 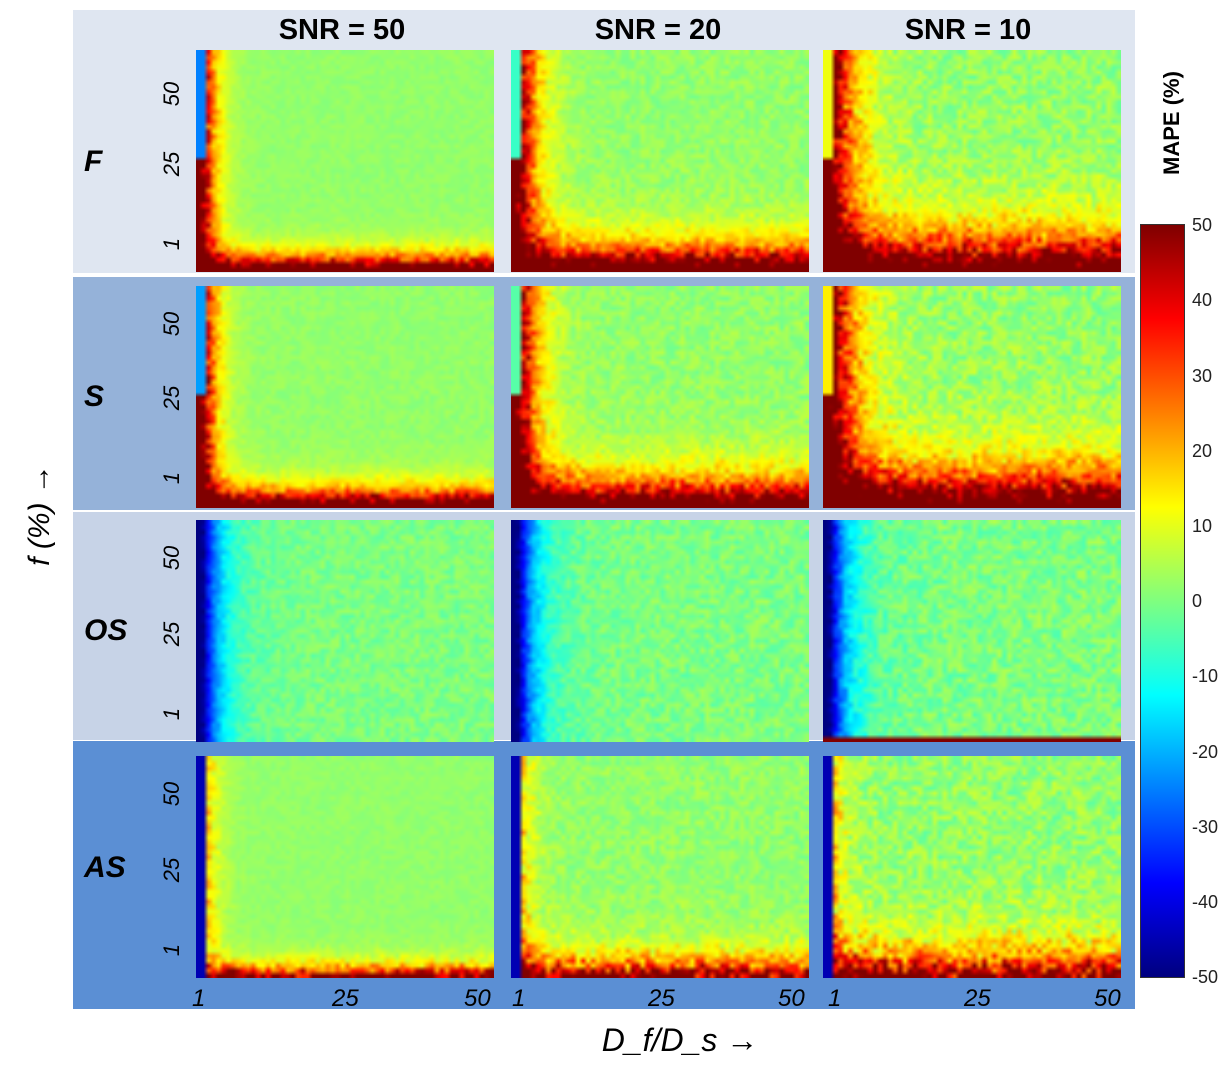 I want to click on row-label-os: OS, so click(x=106, y=630).